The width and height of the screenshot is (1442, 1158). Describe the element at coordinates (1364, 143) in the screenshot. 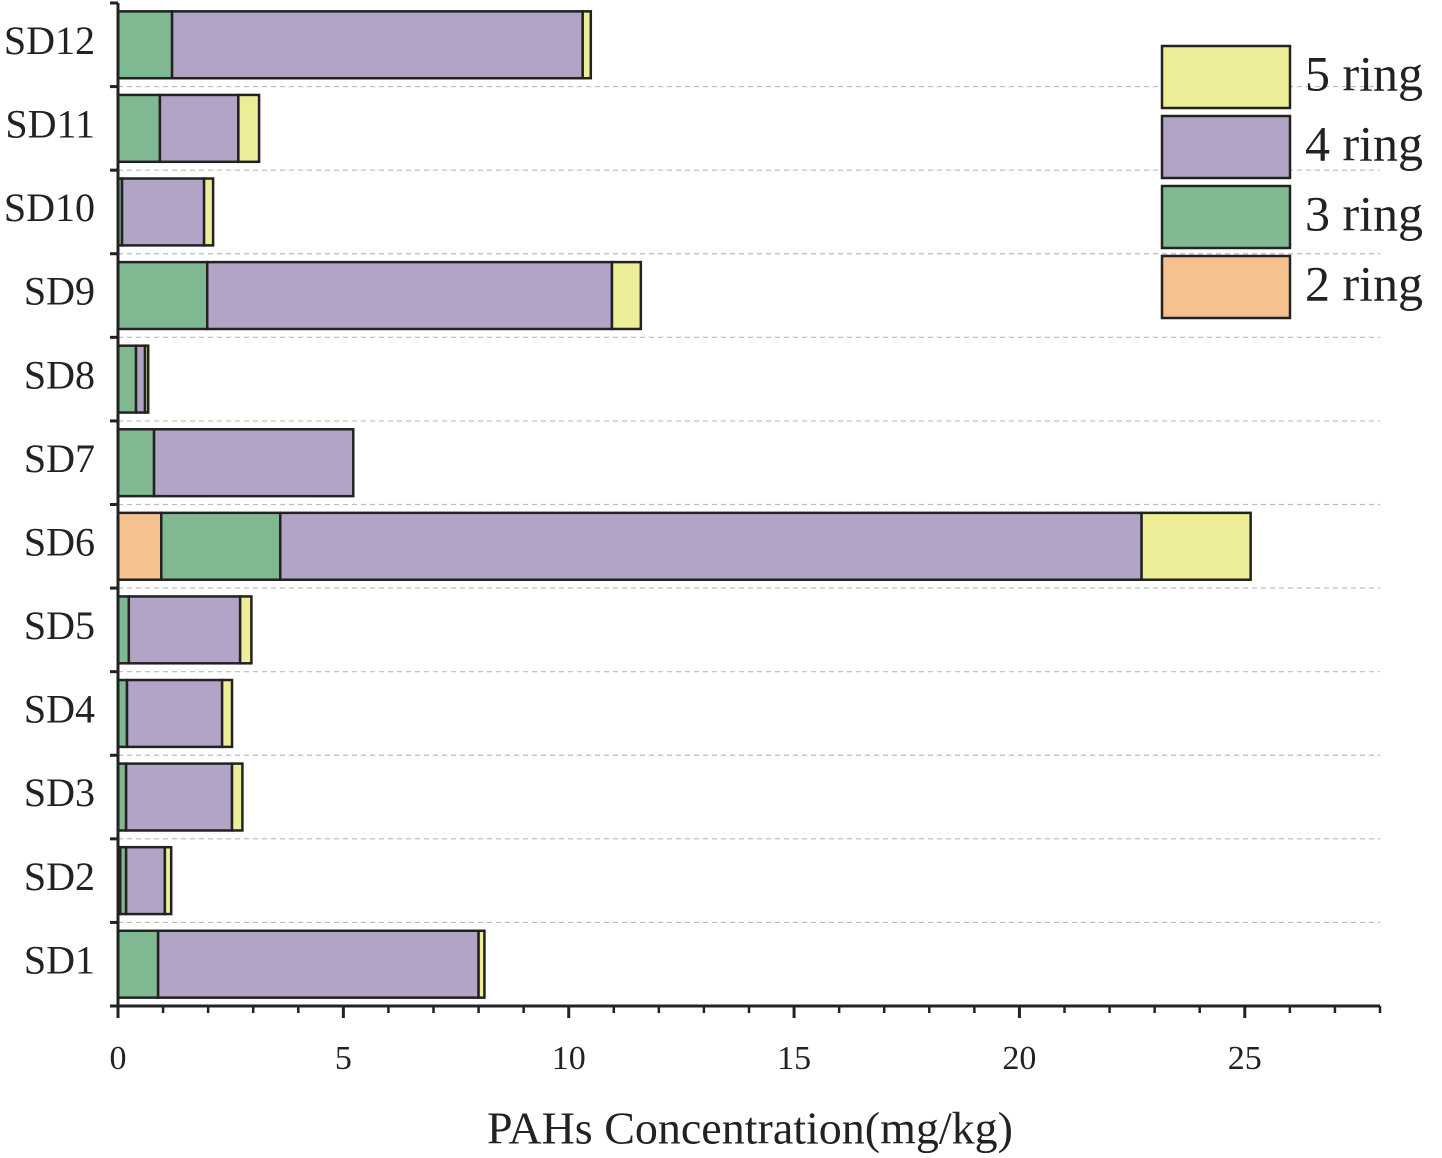

I see `legend-label: 4 ring` at that location.